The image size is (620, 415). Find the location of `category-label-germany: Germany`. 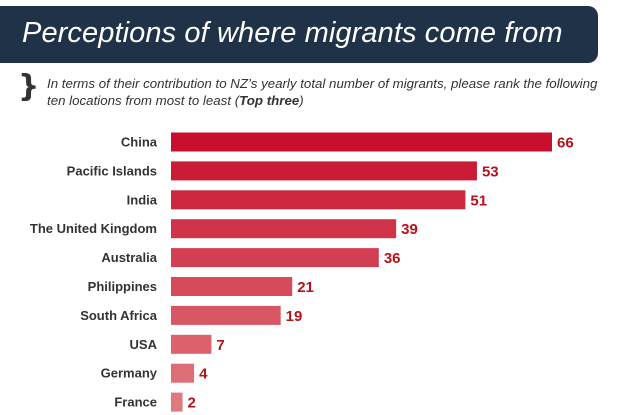

category-label-germany: Germany is located at coordinates (129, 373).